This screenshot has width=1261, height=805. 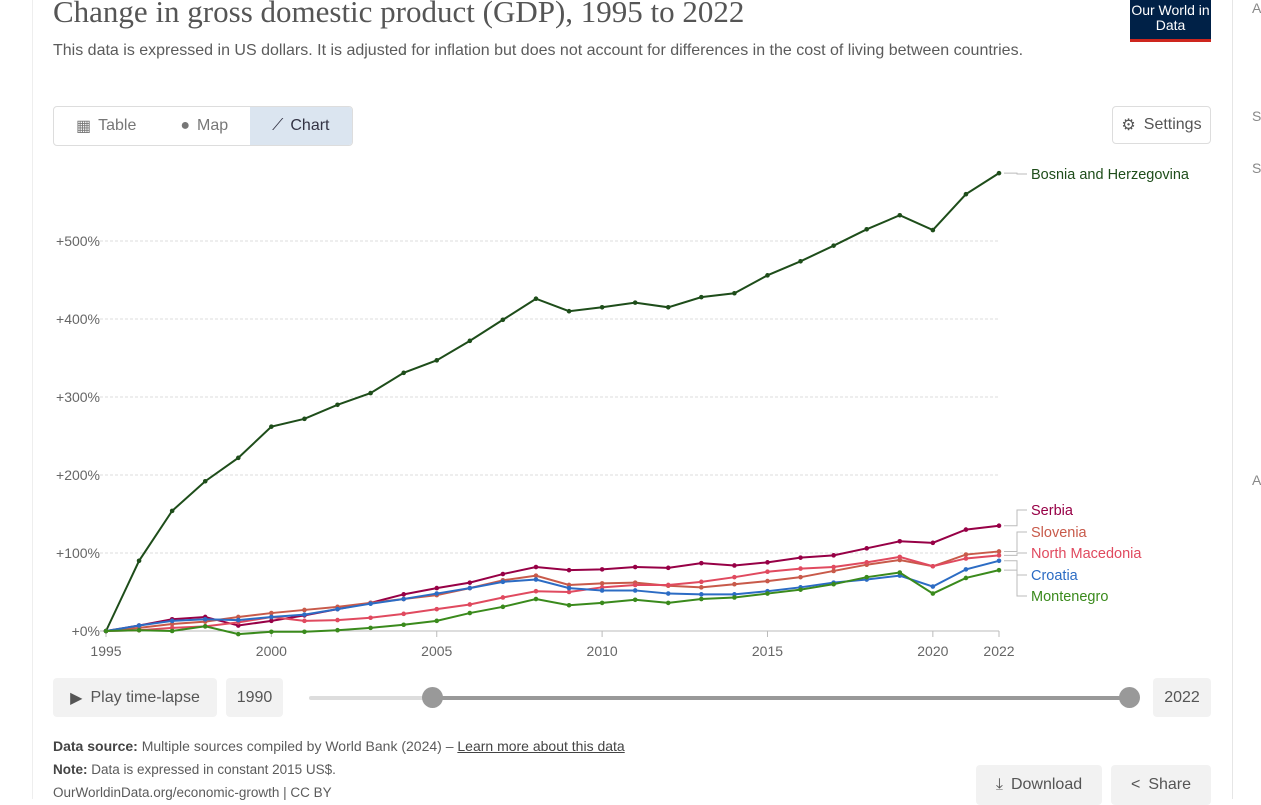 What do you see at coordinates (436, 651) in the screenshot?
I see `x-tick-label: 2005` at bounding box center [436, 651].